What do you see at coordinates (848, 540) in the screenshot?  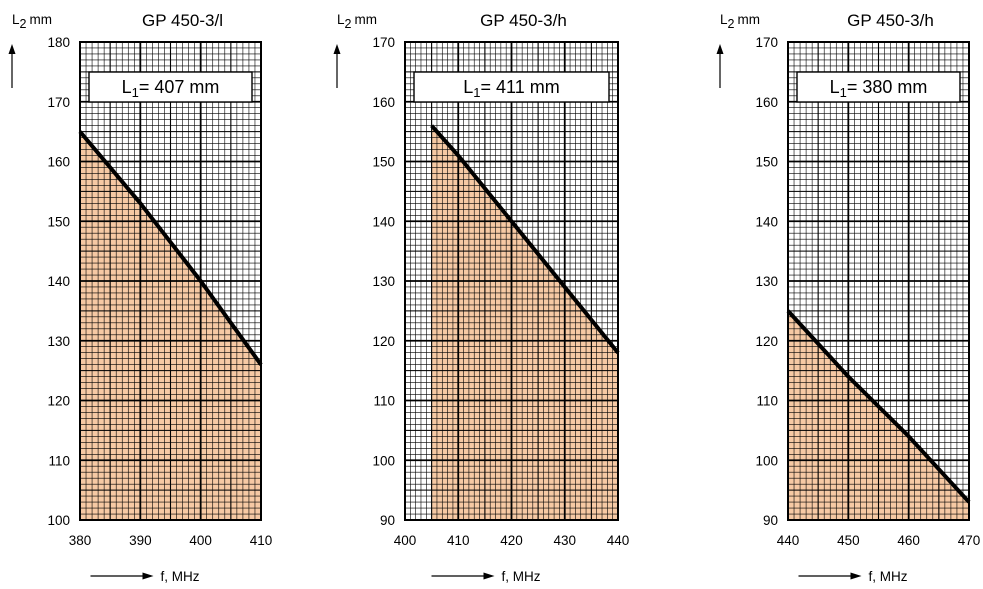 I see `x-tick-label: 450` at bounding box center [848, 540].